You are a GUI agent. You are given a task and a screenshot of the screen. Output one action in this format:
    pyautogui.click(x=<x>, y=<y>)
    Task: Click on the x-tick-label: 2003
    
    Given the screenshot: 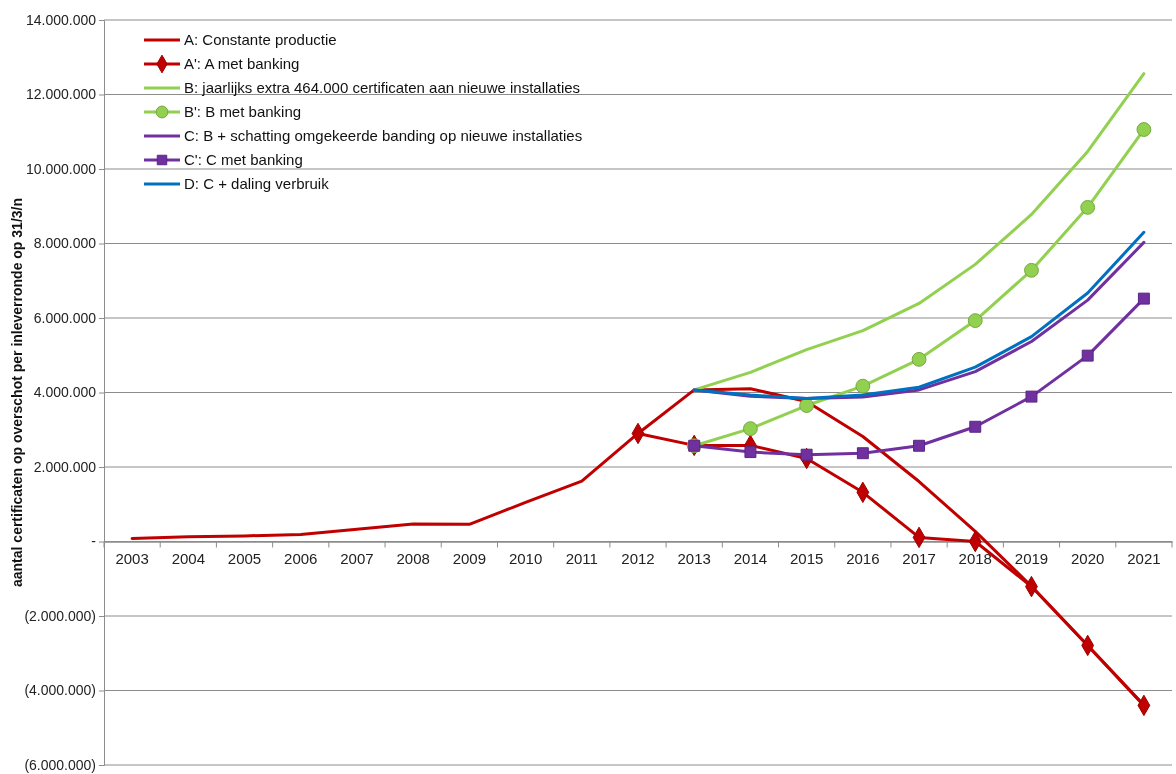 What is the action you would take?
    pyautogui.click(x=132, y=558)
    